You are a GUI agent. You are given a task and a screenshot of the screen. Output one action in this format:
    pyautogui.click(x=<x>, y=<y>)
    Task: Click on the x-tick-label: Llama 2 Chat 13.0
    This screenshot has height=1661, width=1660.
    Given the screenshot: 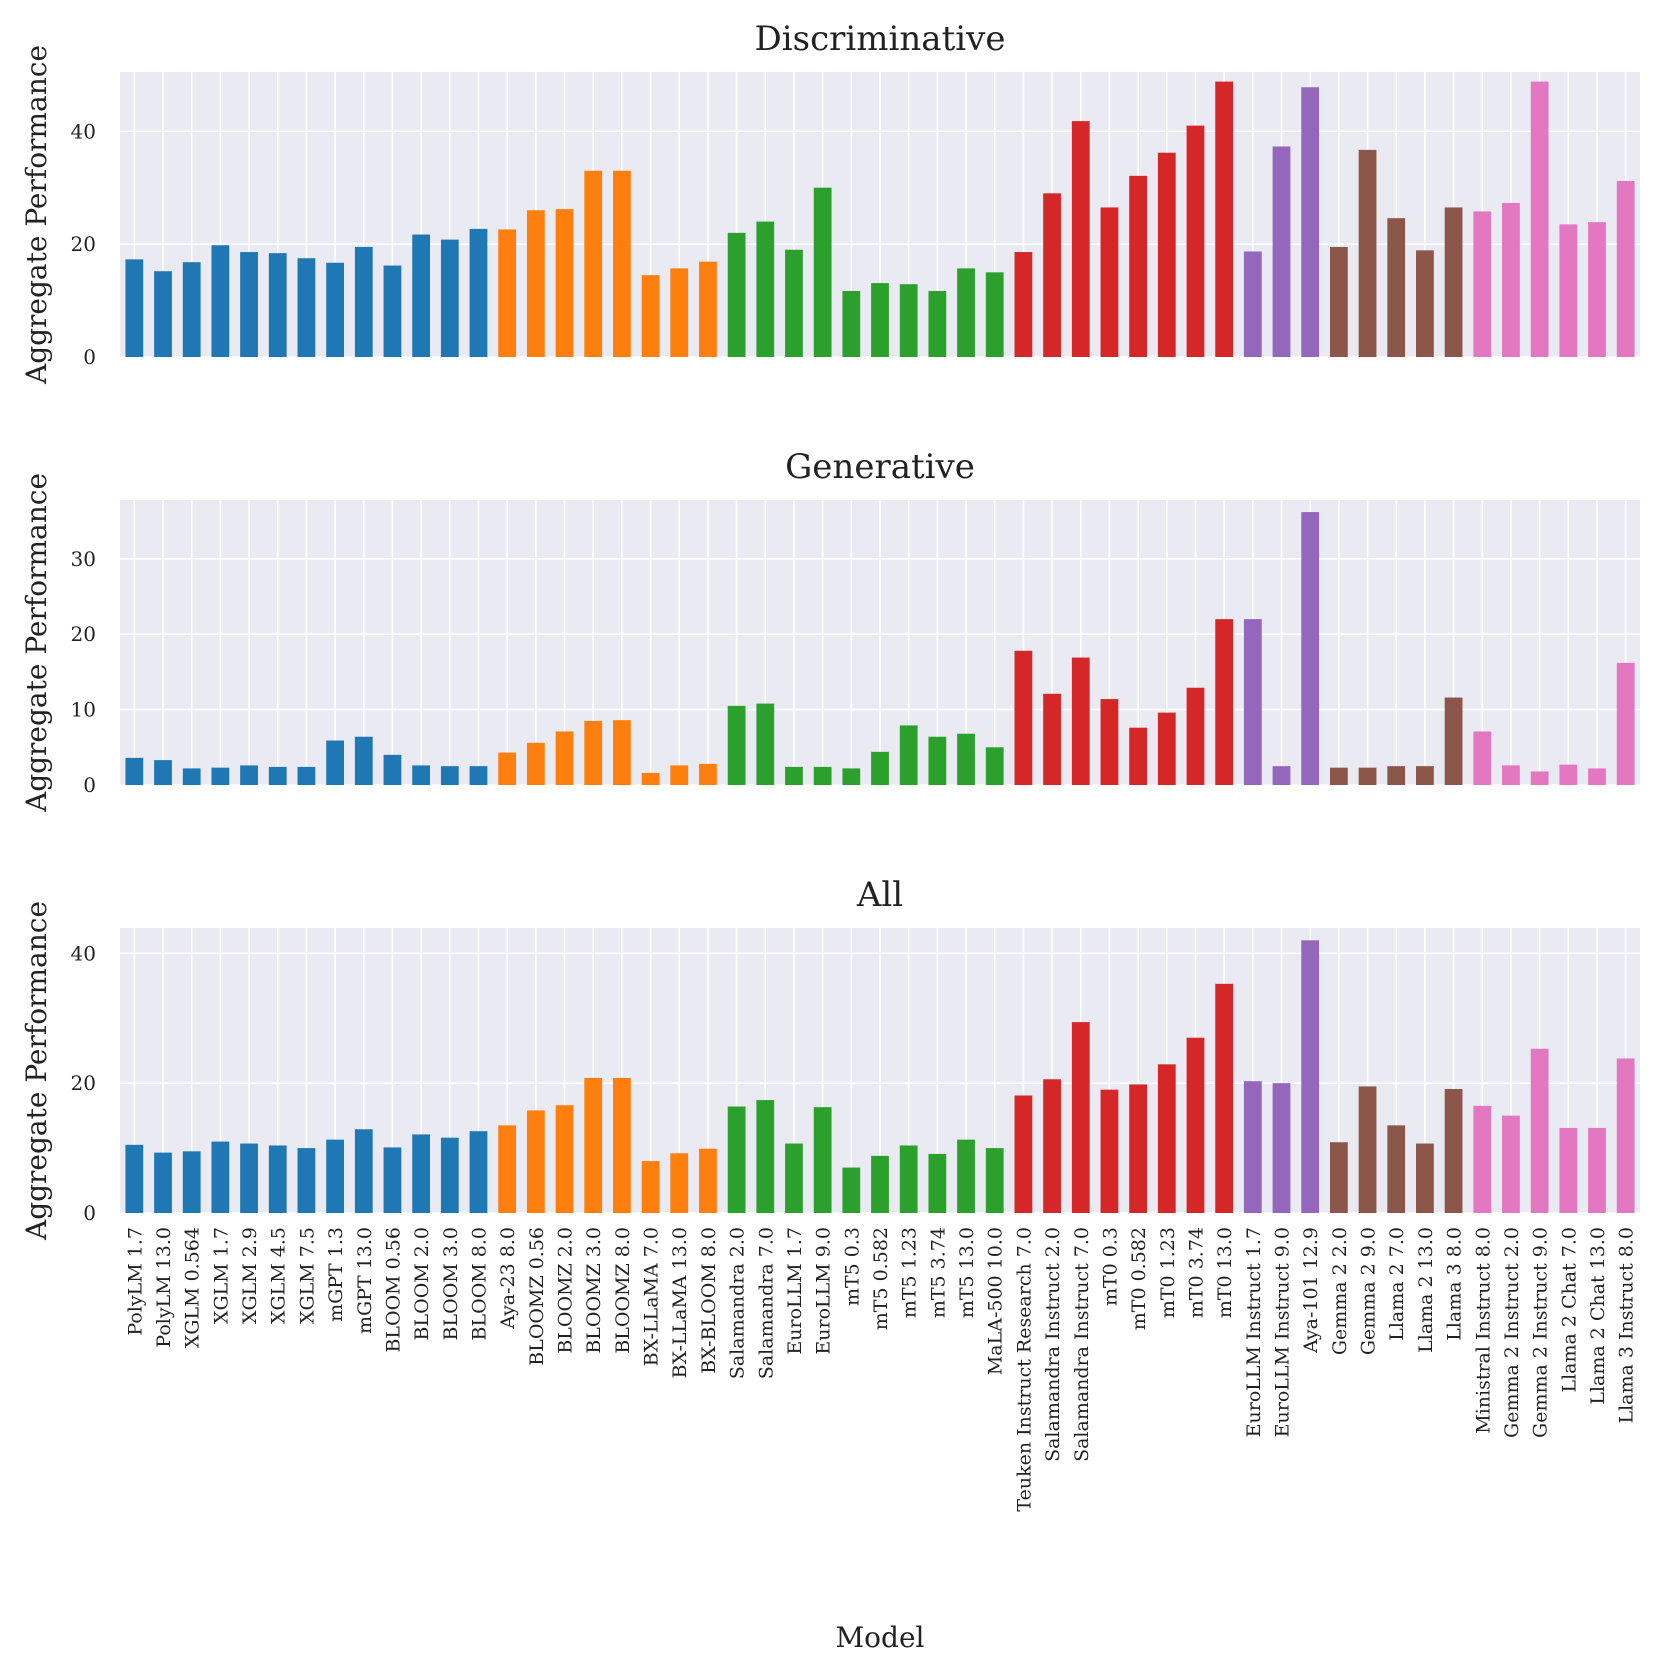 What is the action you would take?
    pyautogui.click(x=1598, y=1316)
    